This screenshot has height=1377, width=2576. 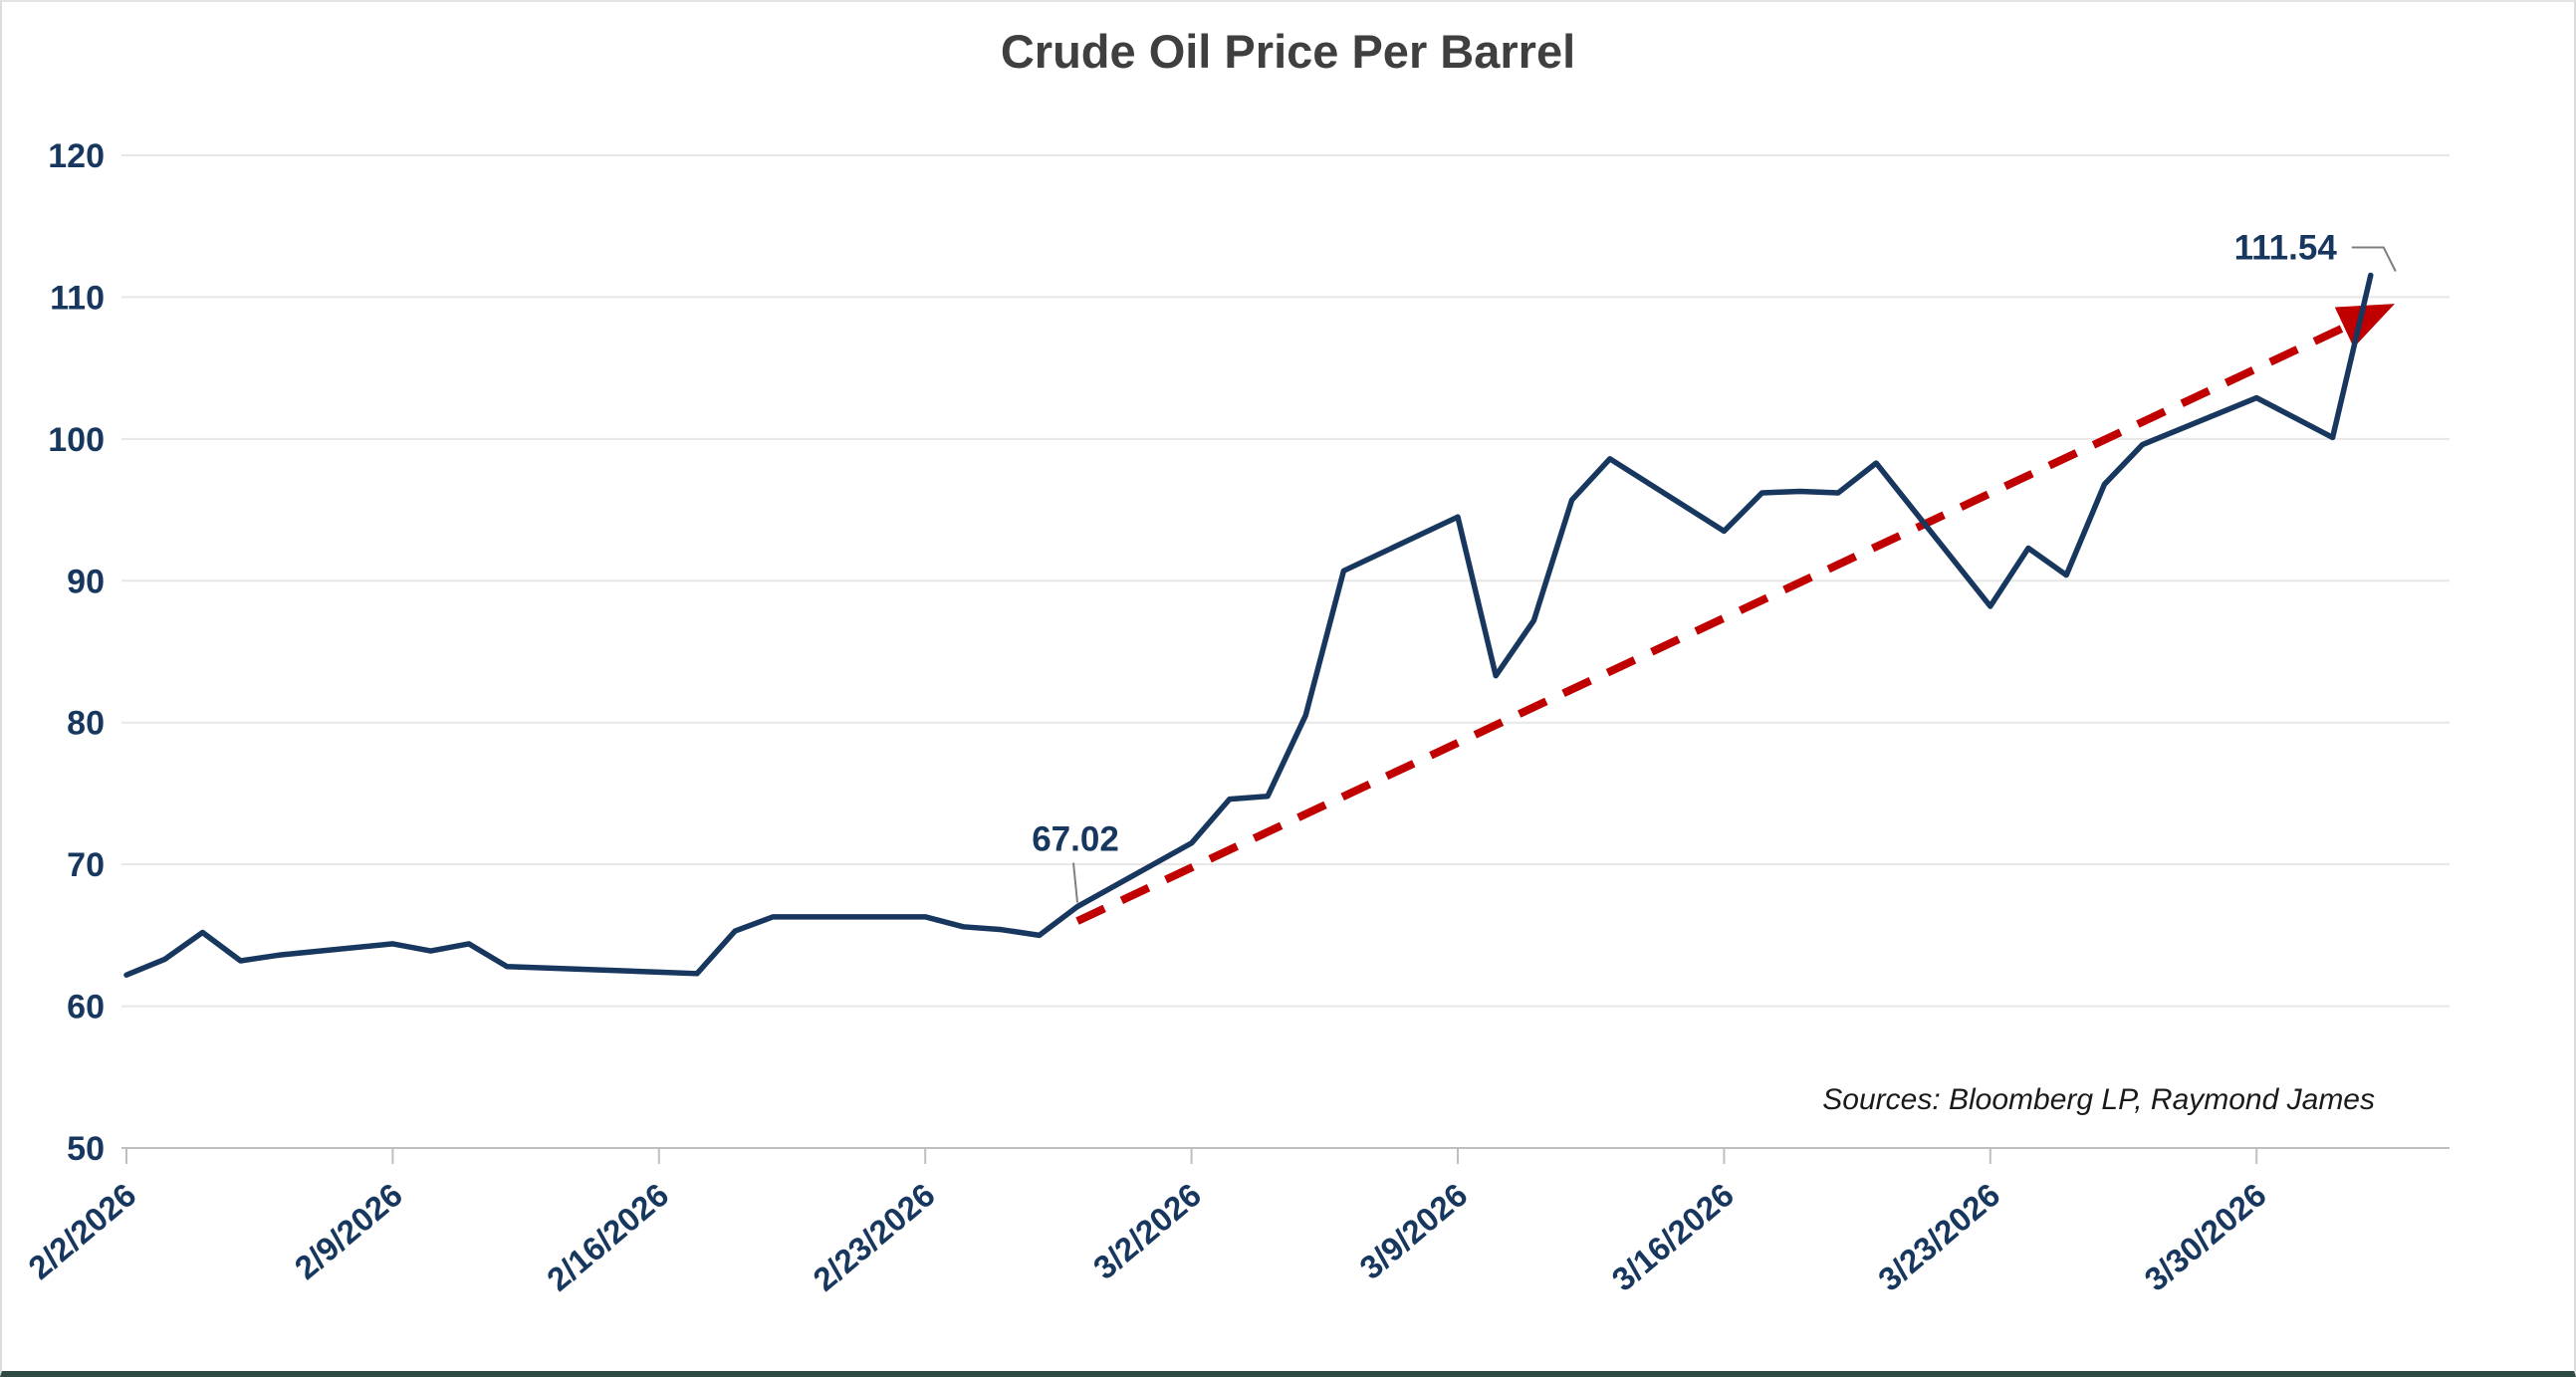 I want to click on sources-note: Sources: Bloomberg LP, Raymond James, so click(x=2098, y=1099).